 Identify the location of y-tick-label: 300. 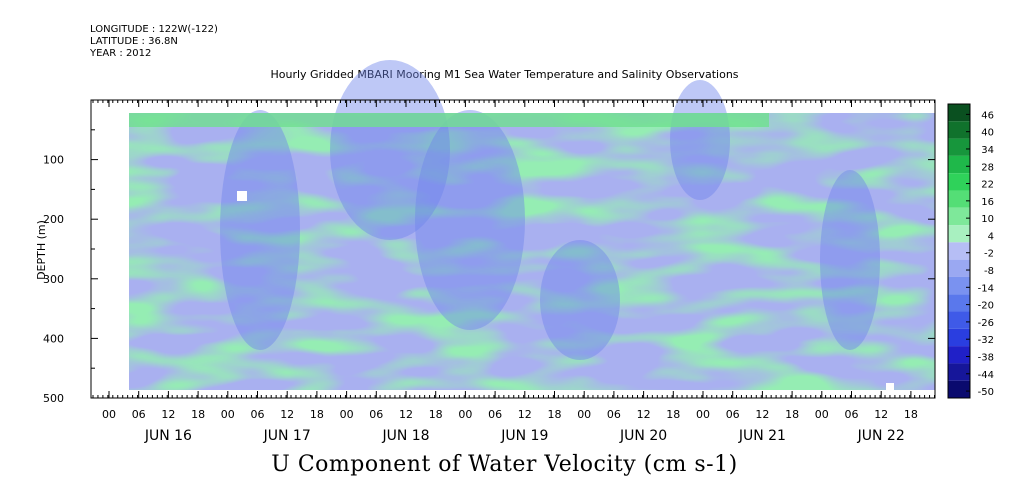
(53, 279).